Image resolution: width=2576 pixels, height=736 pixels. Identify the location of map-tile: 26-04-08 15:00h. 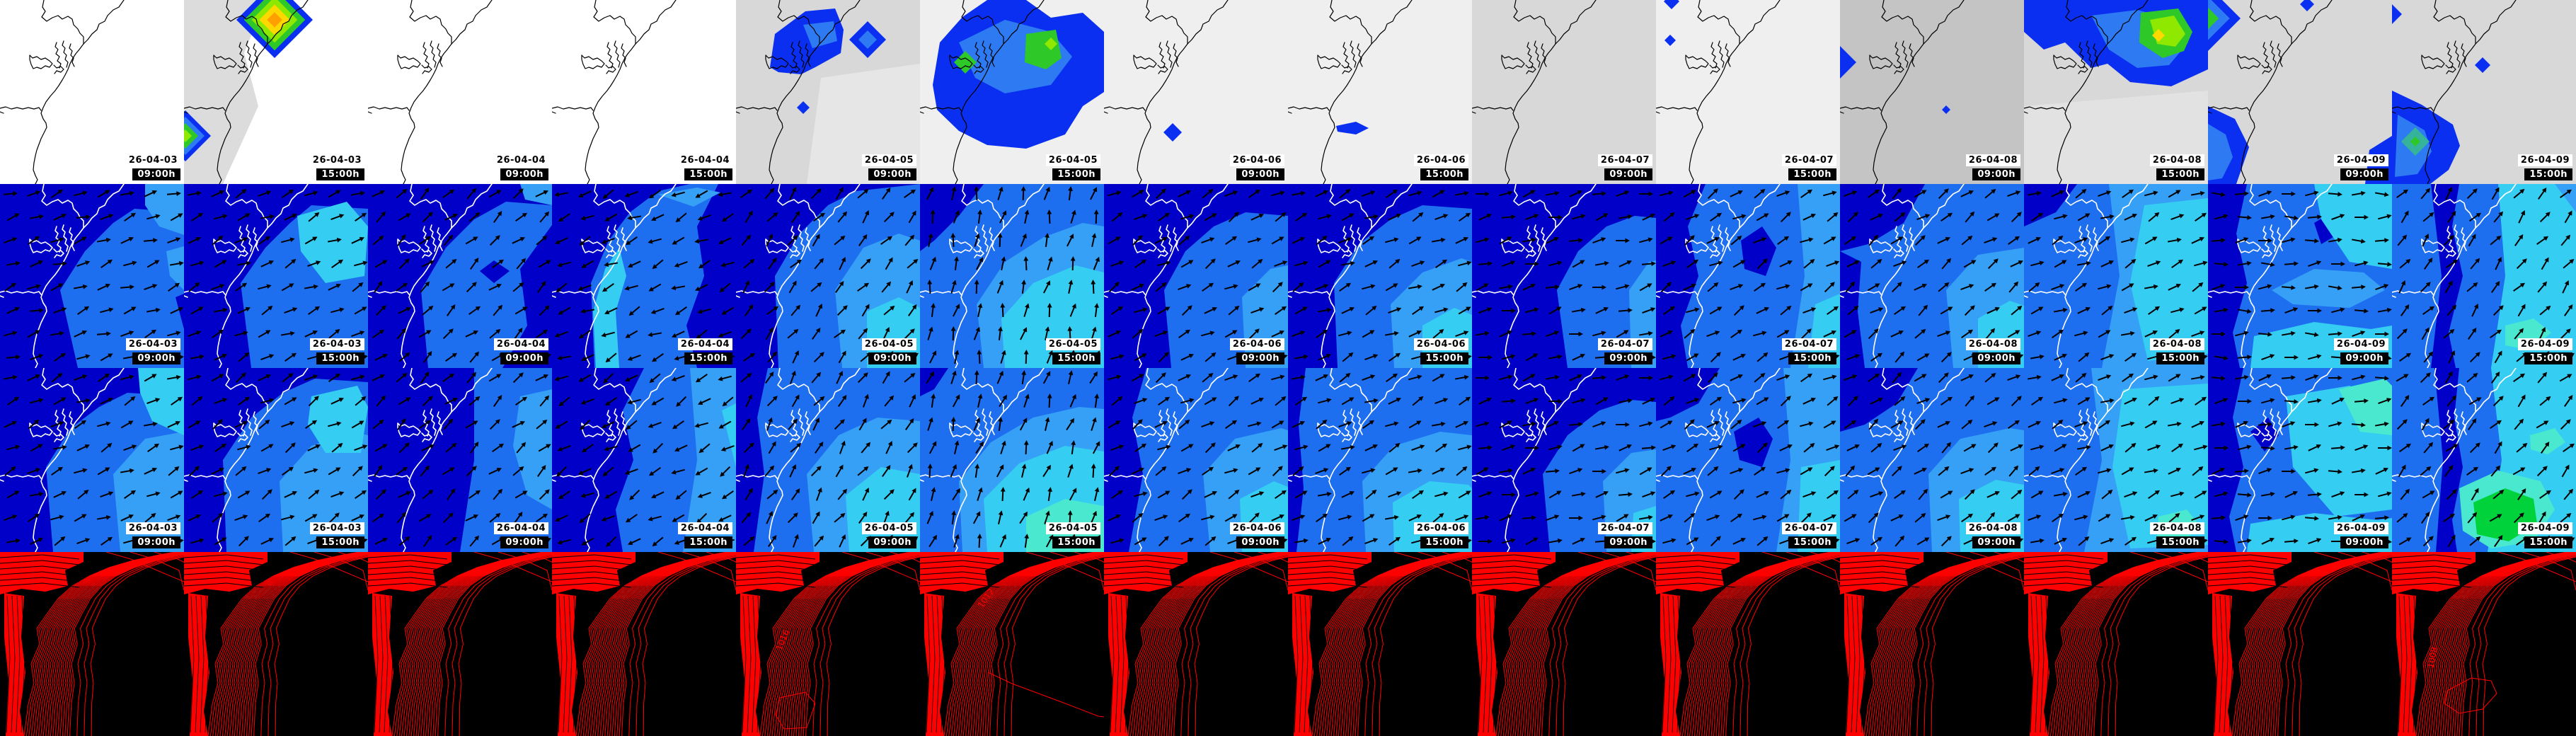
(2116, 276).